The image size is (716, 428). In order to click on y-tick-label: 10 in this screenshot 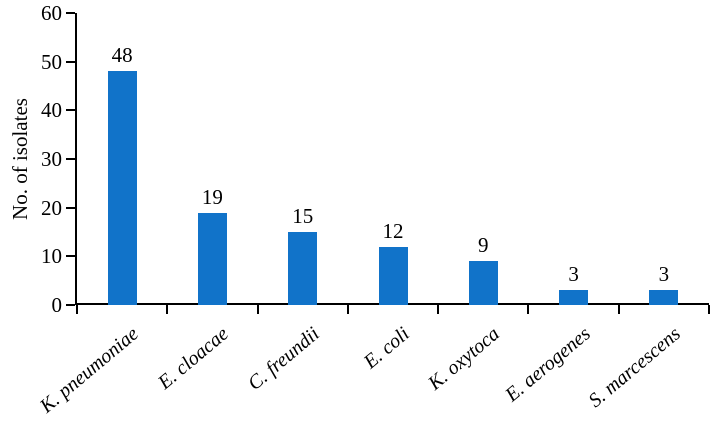, I will do `click(51, 256)`.